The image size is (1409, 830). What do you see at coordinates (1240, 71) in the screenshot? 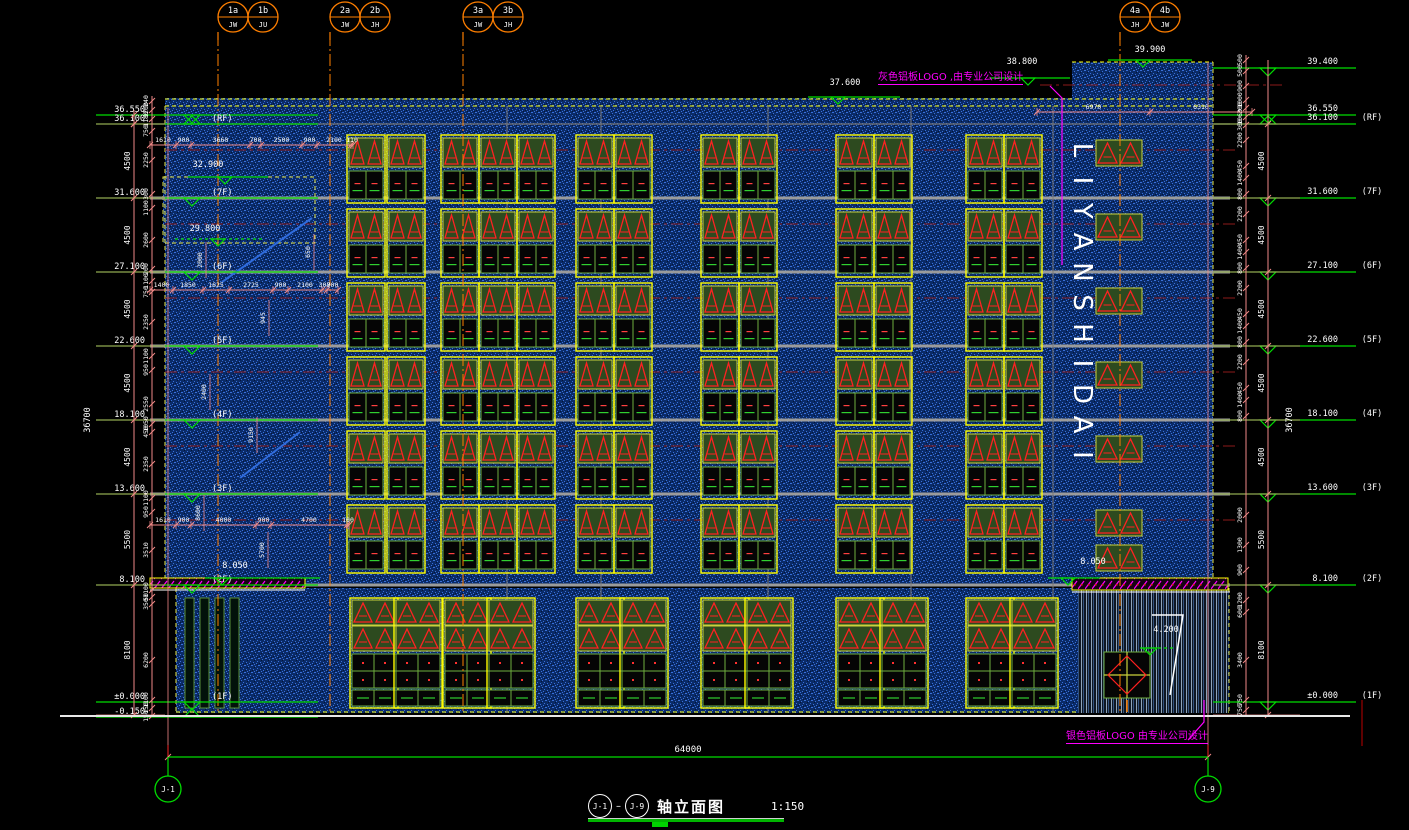
I see `svg-text: 500` at bounding box center [1240, 71].